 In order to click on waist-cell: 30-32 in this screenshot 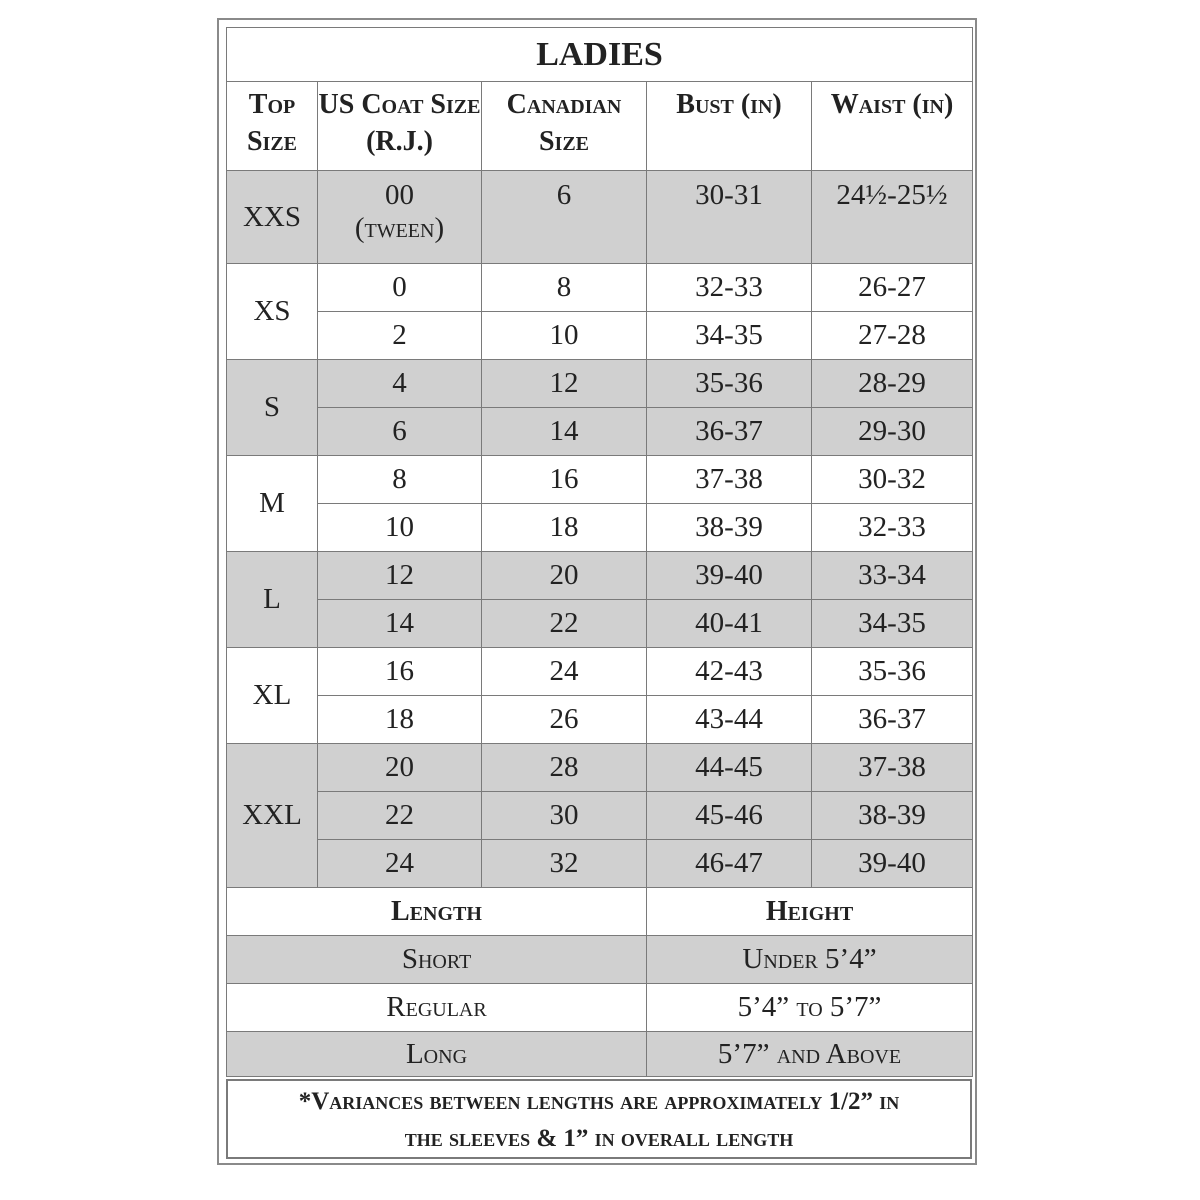, I will do `click(892, 479)`.